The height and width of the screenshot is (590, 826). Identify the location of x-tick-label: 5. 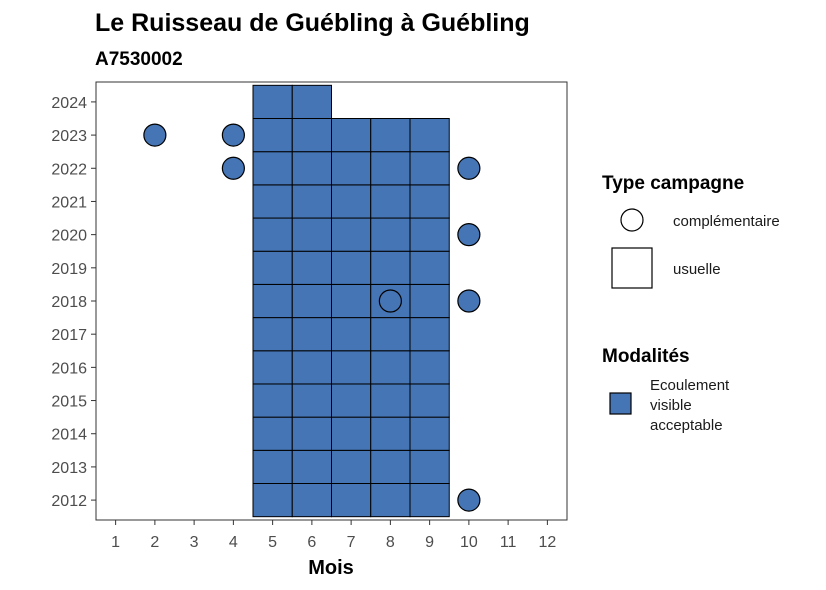
(272, 542).